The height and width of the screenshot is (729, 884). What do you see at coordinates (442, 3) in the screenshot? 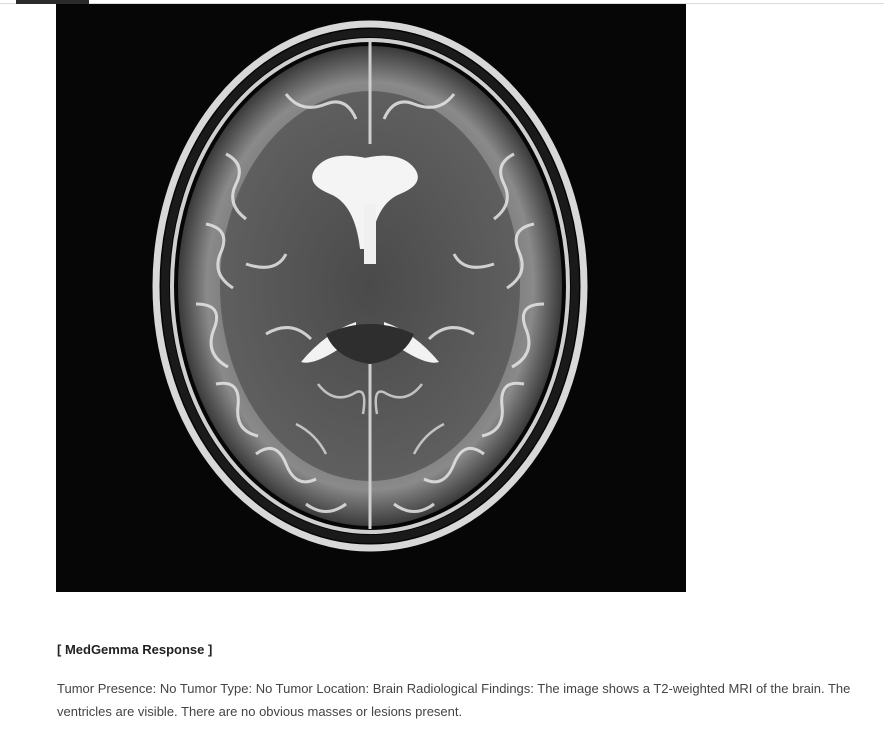
I see `top-divider` at bounding box center [442, 3].